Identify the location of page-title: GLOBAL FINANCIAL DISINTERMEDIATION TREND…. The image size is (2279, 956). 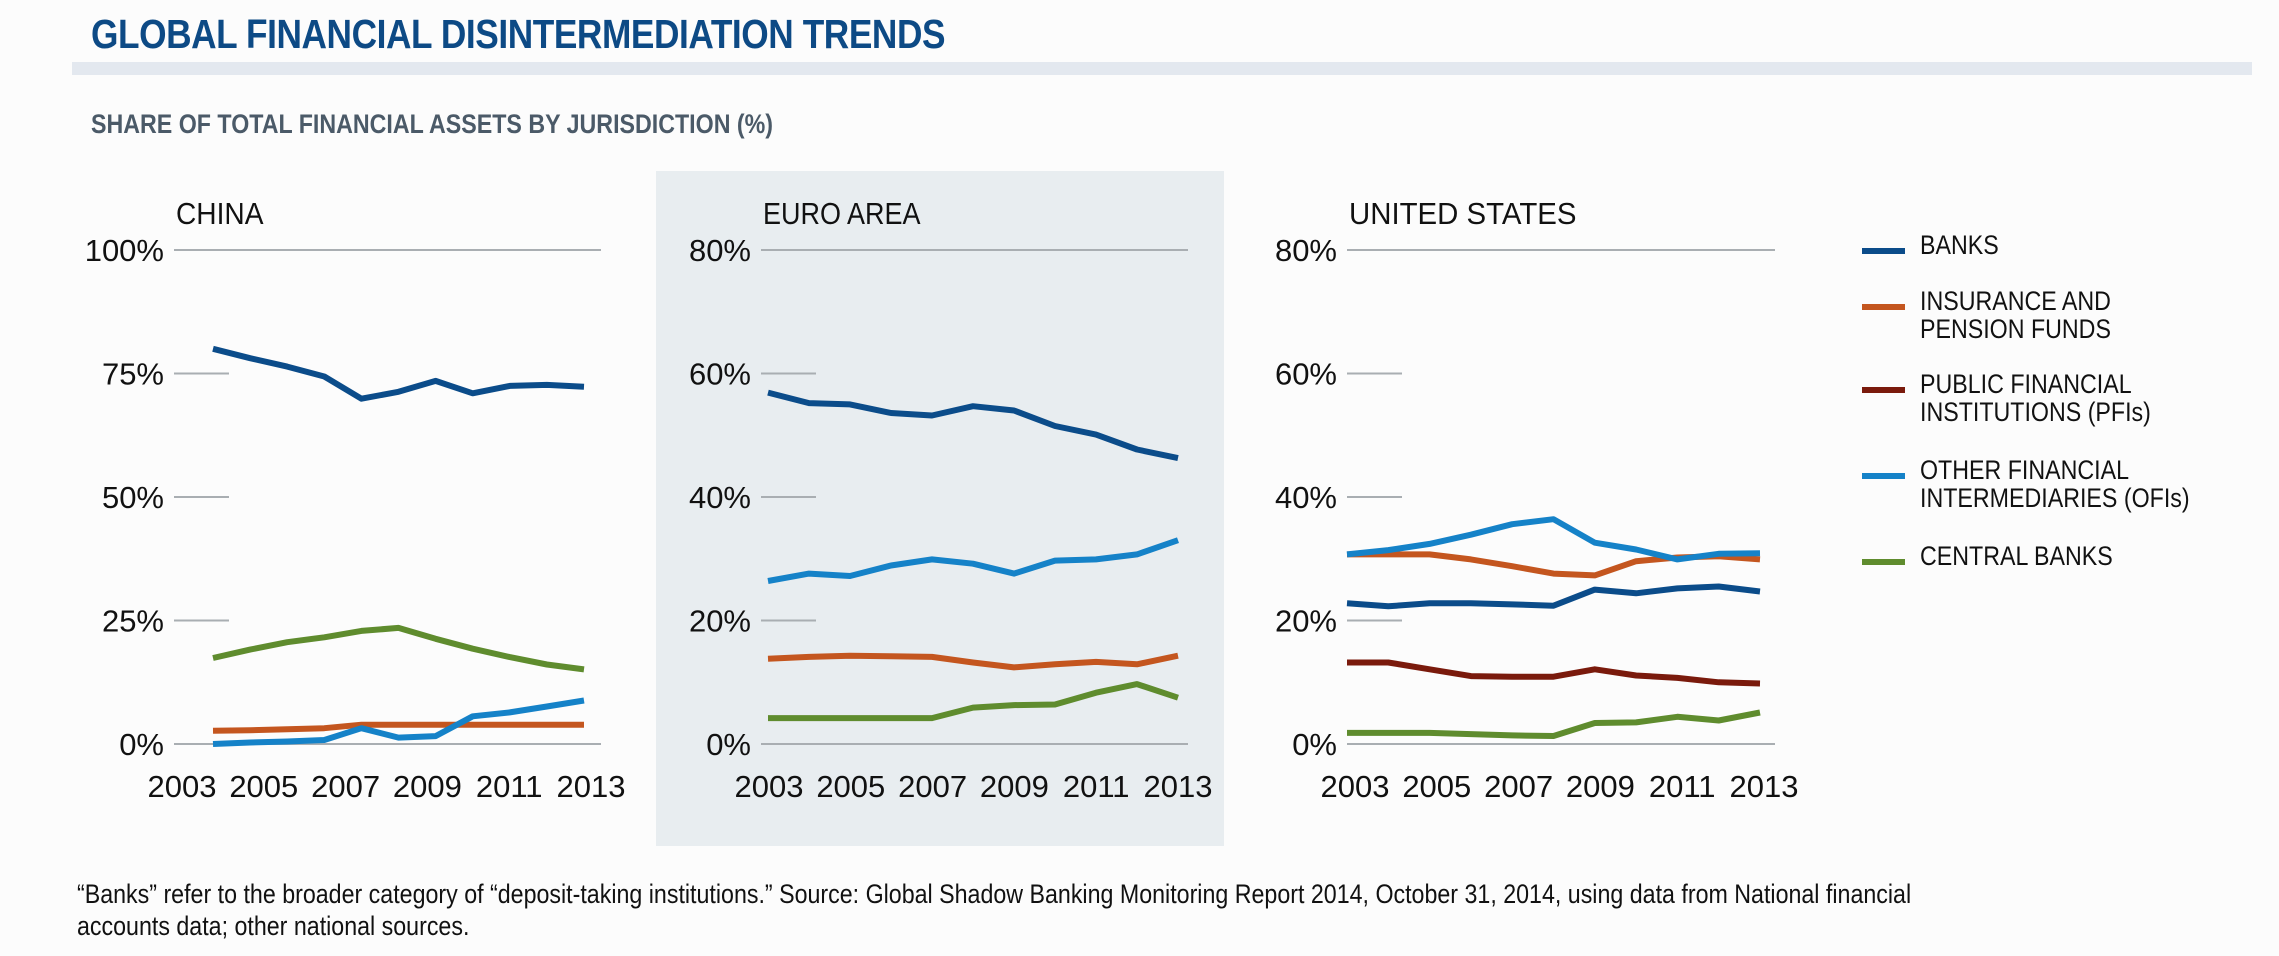
(518, 34).